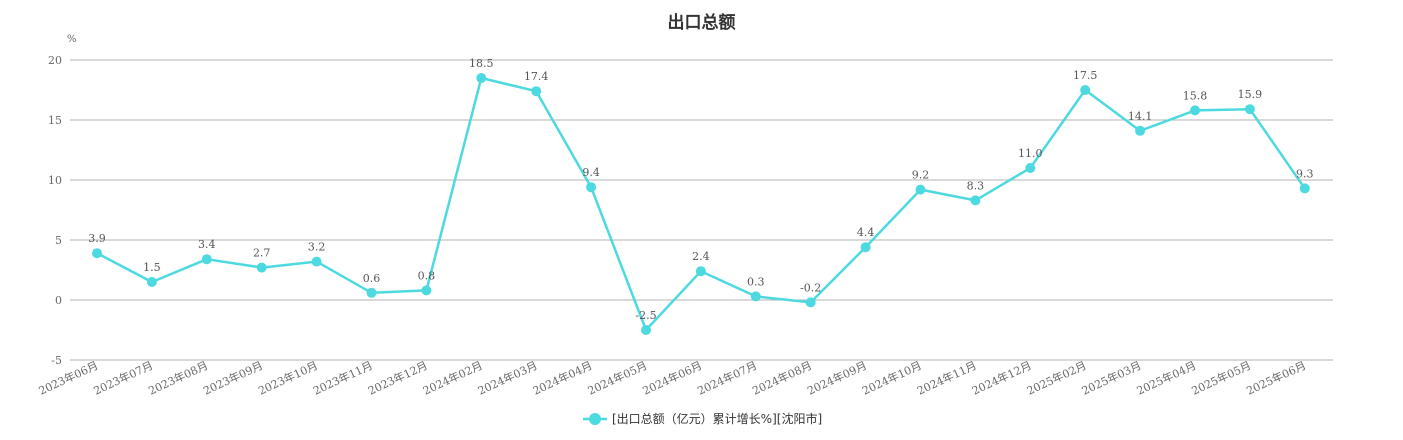 The height and width of the screenshot is (440, 1403). What do you see at coordinates (55, 120) in the screenshot?
I see `y-tick-label: 15` at bounding box center [55, 120].